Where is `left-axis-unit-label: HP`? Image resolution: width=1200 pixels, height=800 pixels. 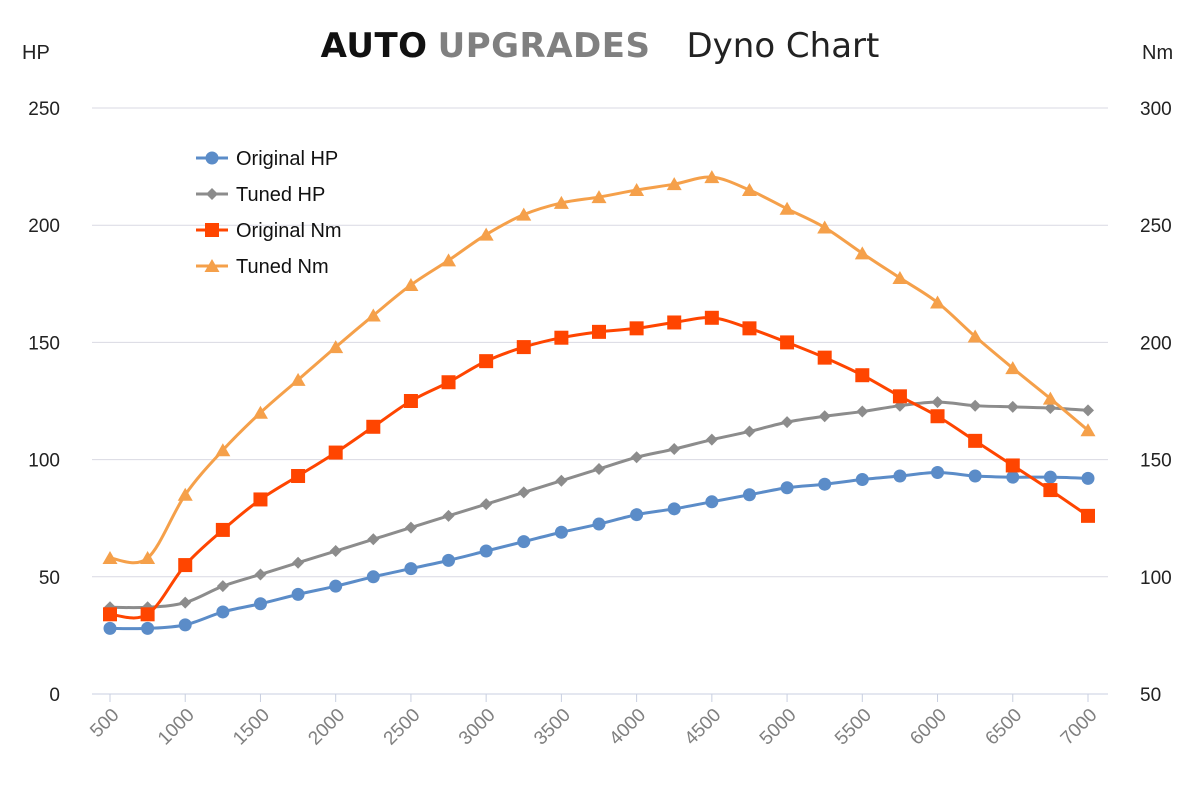
left-axis-unit-label: HP is located at coordinates (36, 53).